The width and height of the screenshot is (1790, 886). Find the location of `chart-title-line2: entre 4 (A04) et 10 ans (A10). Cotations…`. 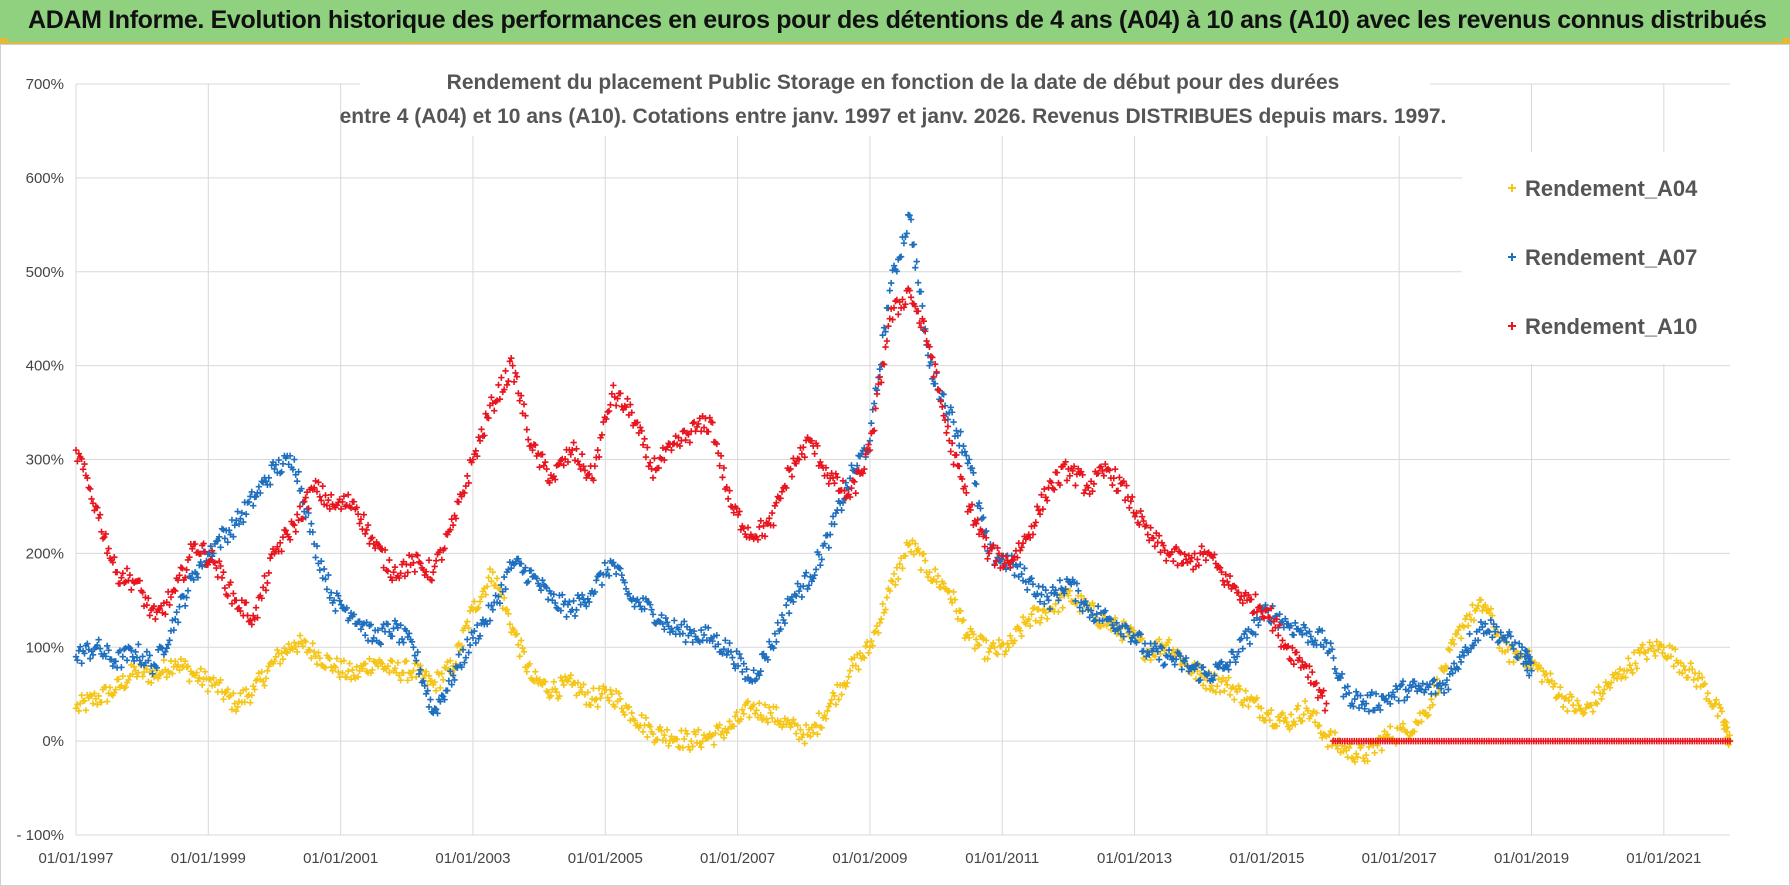

chart-title-line2: entre 4 (A04) et 10 ans (A10). Cotations… is located at coordinates (893, 116).